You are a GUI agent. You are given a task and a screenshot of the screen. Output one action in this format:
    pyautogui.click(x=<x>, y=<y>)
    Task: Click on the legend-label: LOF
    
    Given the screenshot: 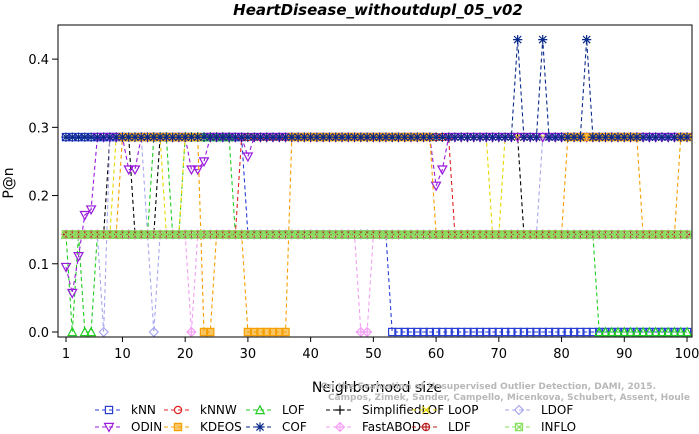 What is the action you would take?
    pyautogui.click(x=293, y=410)
    